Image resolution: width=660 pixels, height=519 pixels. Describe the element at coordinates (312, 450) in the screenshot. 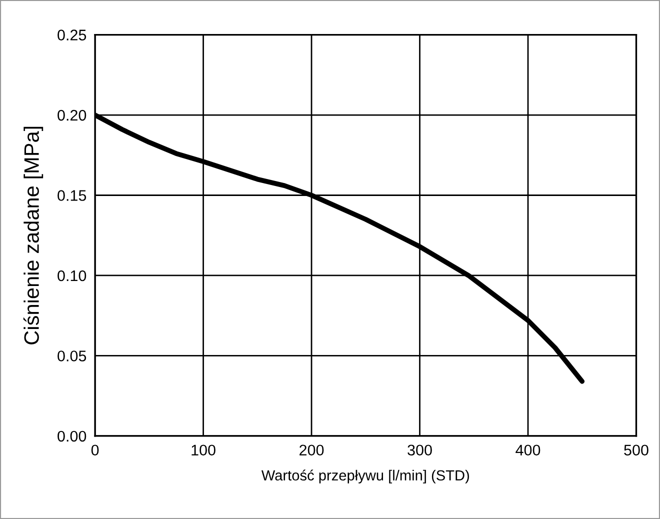

I see `x-tick-label: 200` at that location.